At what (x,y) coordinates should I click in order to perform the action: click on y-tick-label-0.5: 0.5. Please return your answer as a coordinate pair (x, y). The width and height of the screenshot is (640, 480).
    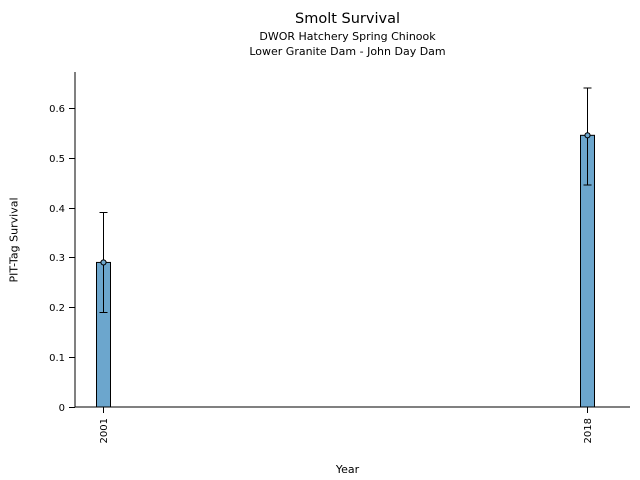
    Looking at the image, I should click on (57, 159).